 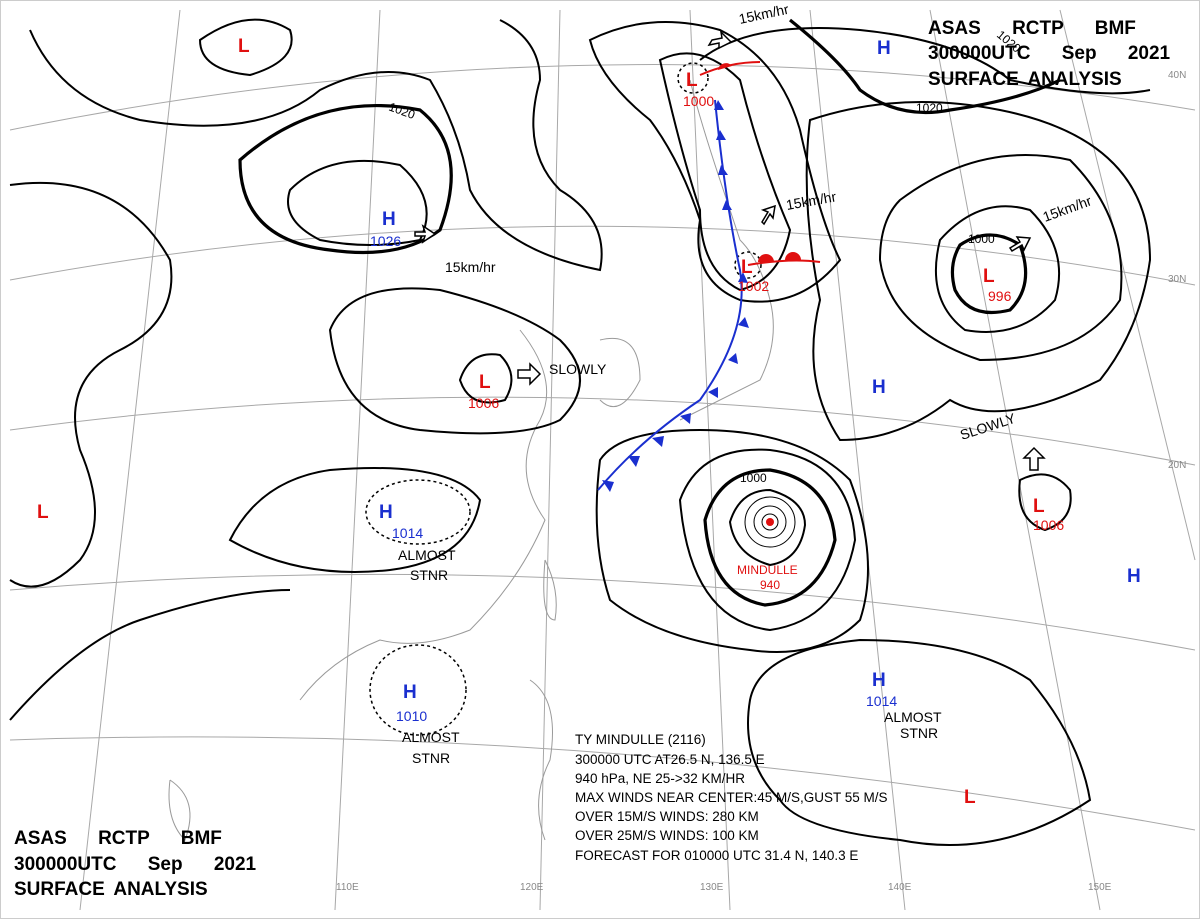 What do you see at coordinates (767, 570) in the screenshot?
I see `typhoon-name: MINDULLE` at bounding box center [767, 570].